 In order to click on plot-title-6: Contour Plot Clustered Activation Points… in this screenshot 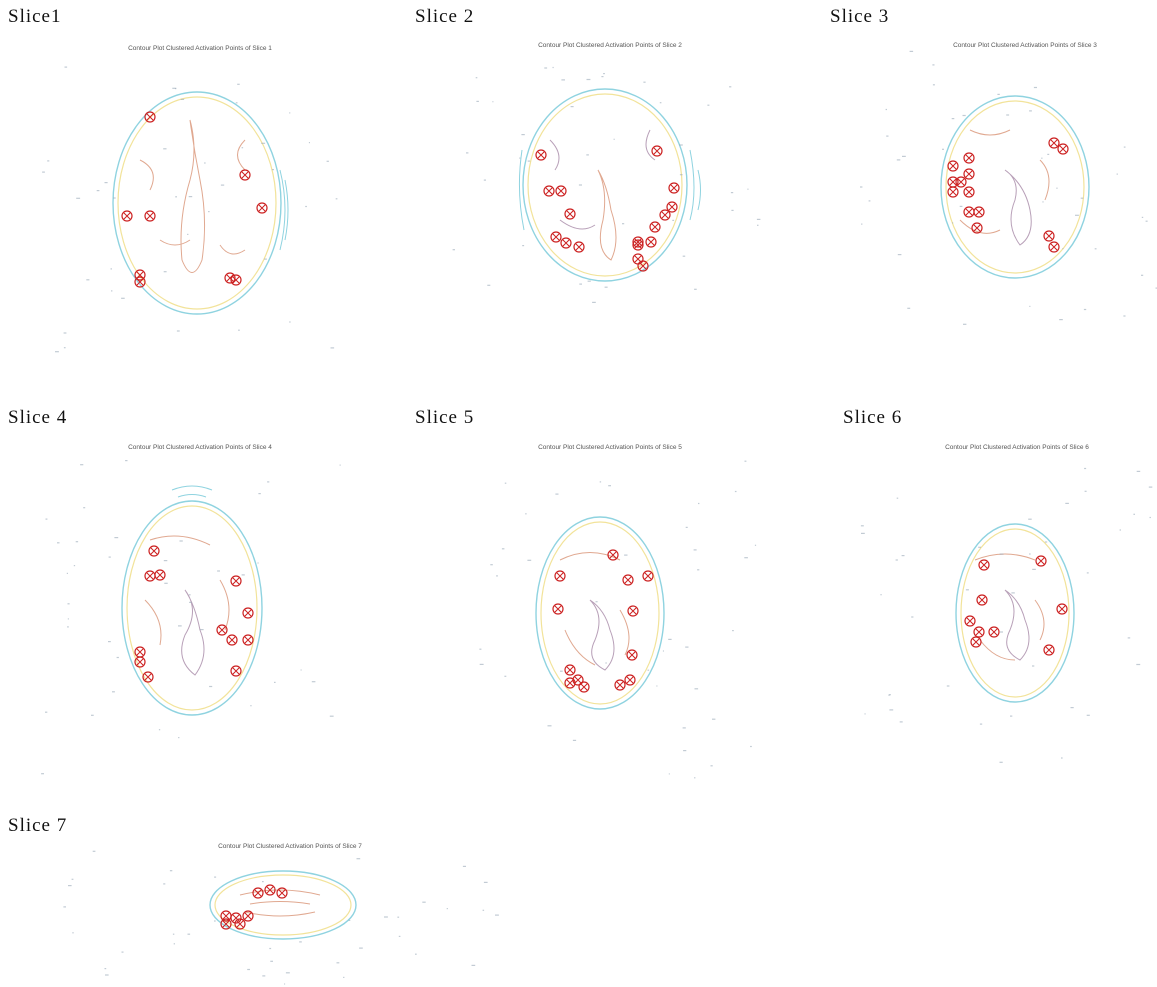, I will do `click(1017, 447)`.